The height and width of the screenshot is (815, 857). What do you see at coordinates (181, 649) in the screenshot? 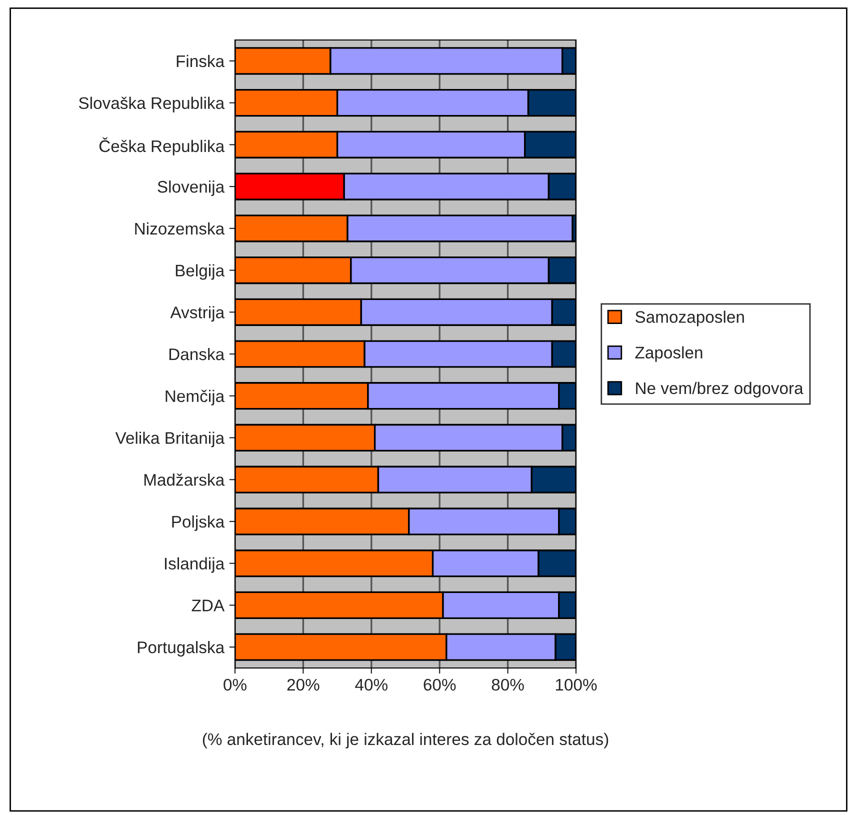
I see `y-tick-label: Portugalska` at bounding box center [181, 649].